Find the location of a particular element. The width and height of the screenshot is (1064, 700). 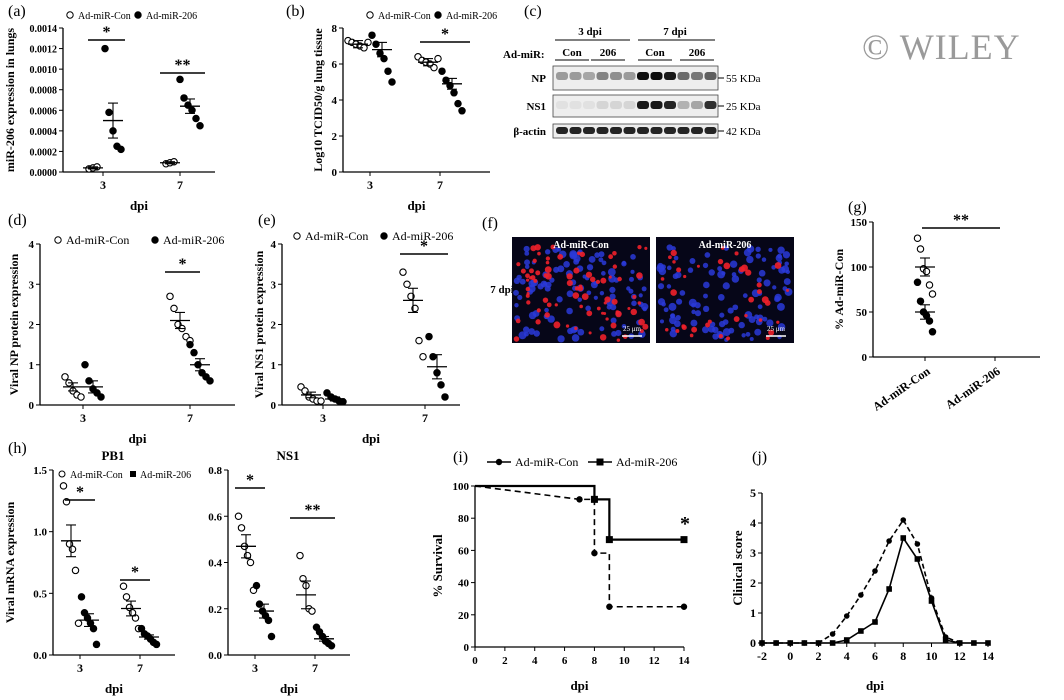

y-tick-label: 50 is located at coordinates (862, 313).